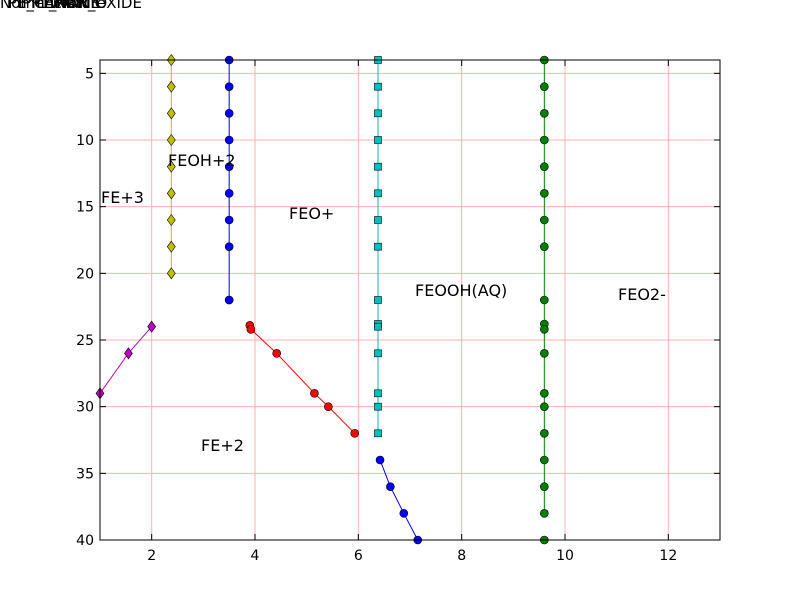 The height and width of the screenshot is (600, 800). I want to click on y-tick-label: 40, so click(85, 541).